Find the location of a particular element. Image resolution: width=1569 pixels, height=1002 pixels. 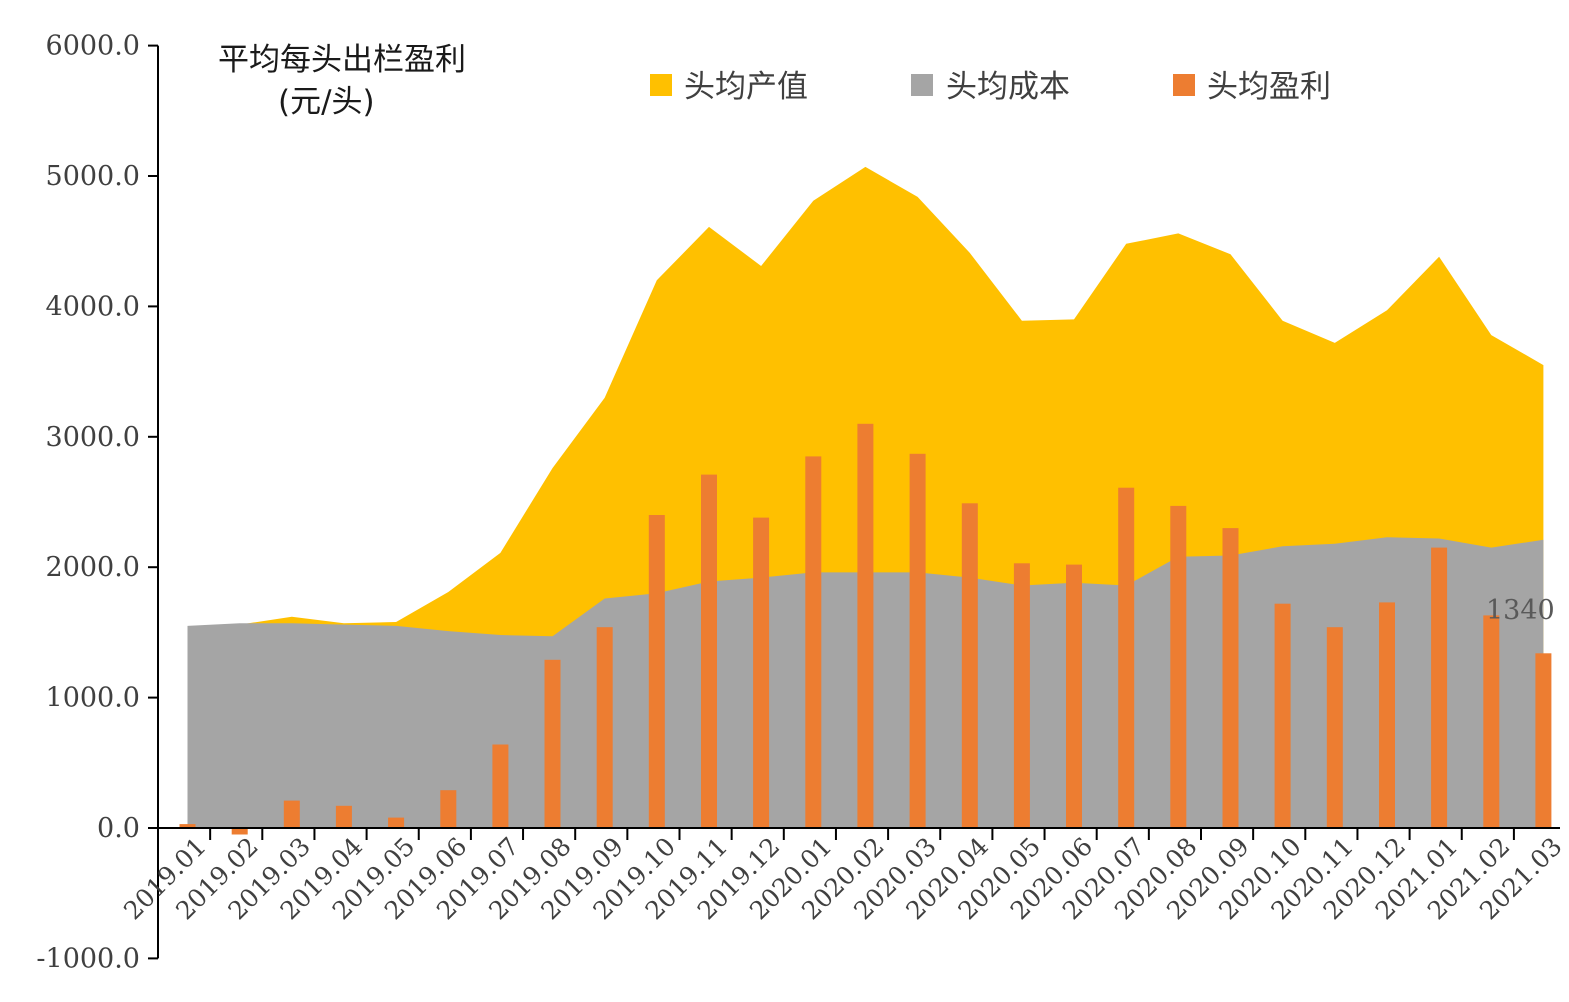

bar-profit-2020.10 is located at coordinates (1282, 715).